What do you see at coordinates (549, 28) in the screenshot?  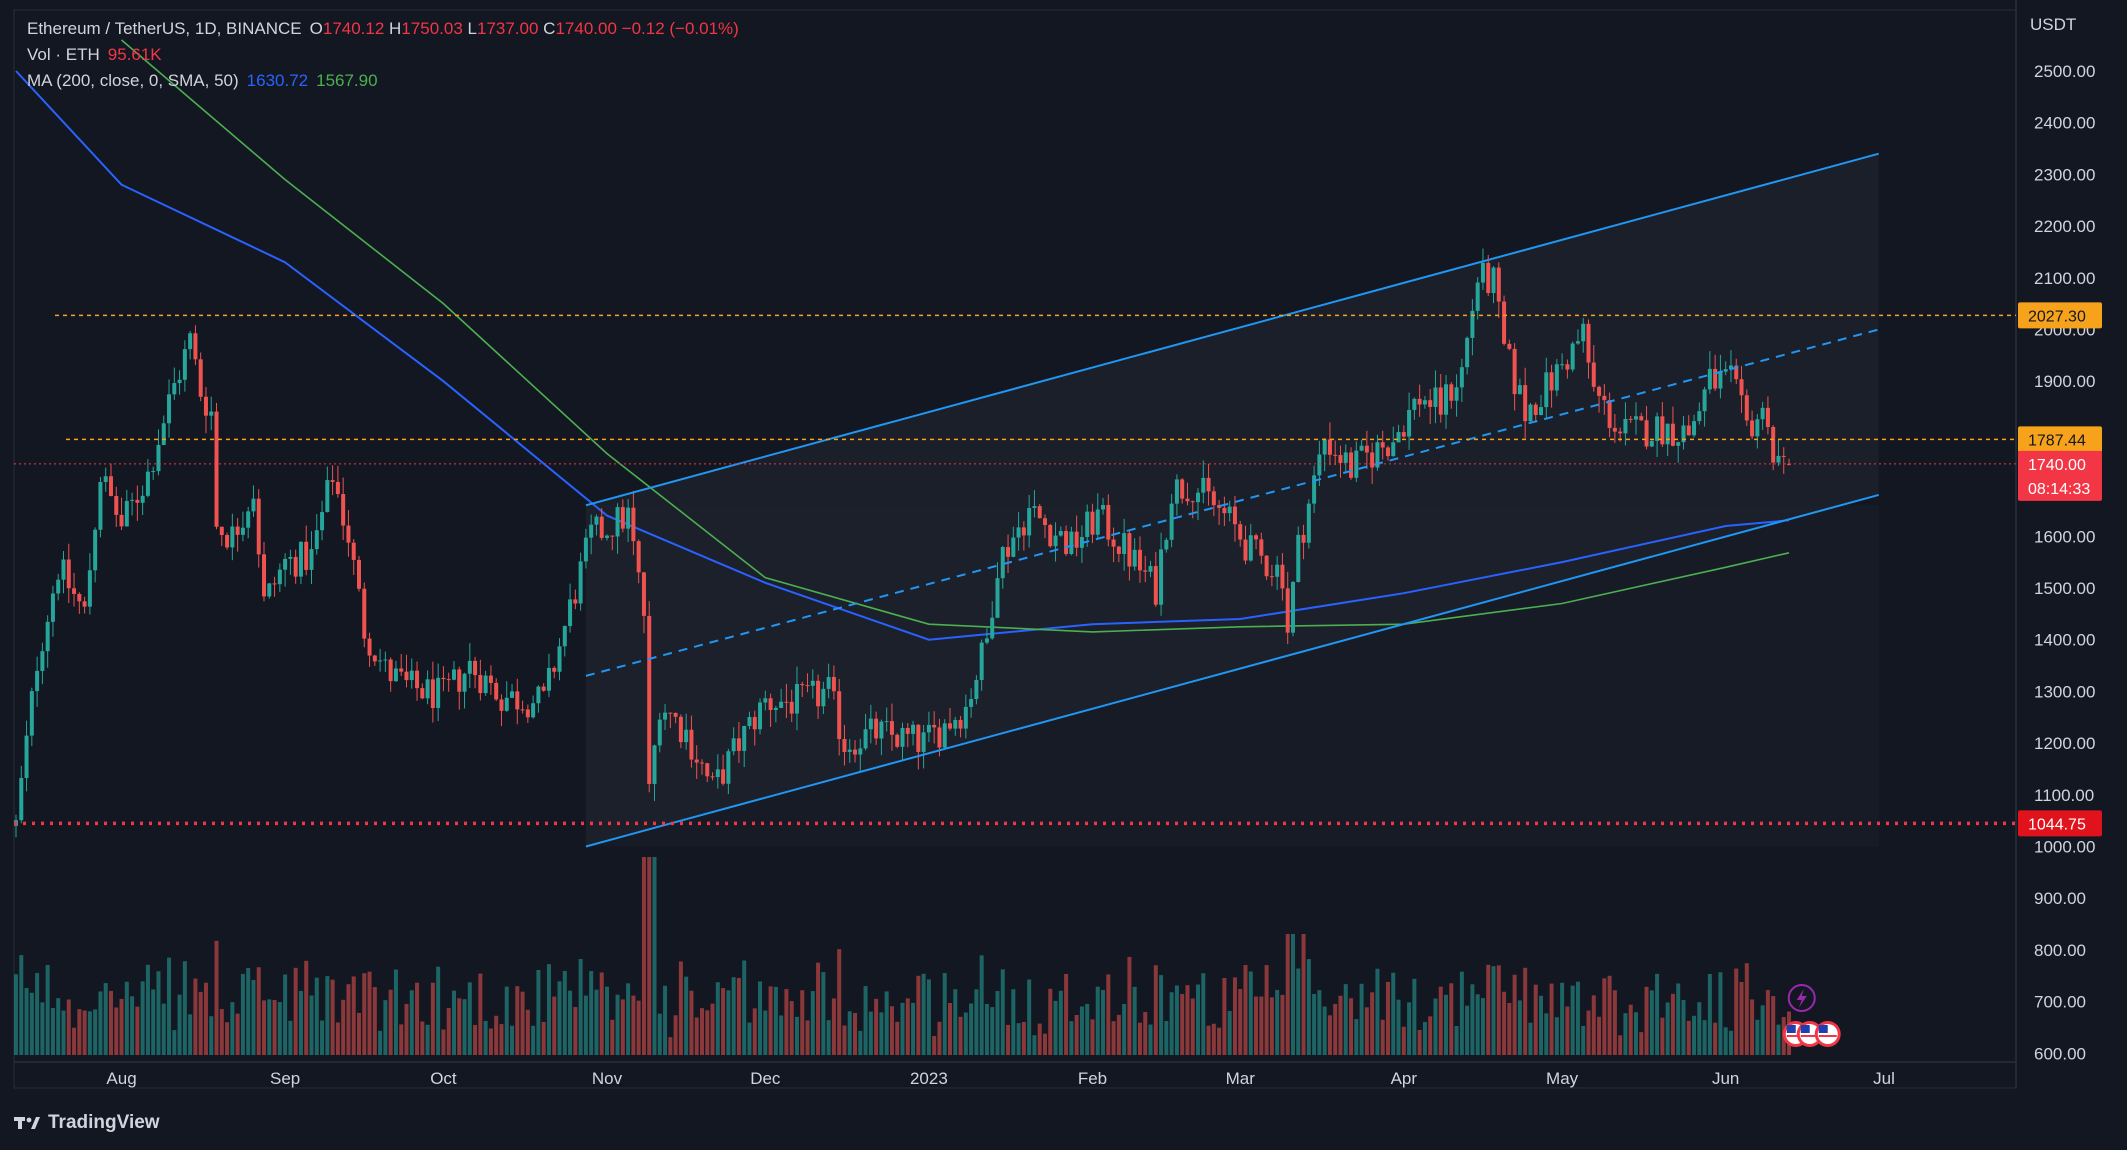 I see `legend-close-label: C` at bounding box center [549, 28].